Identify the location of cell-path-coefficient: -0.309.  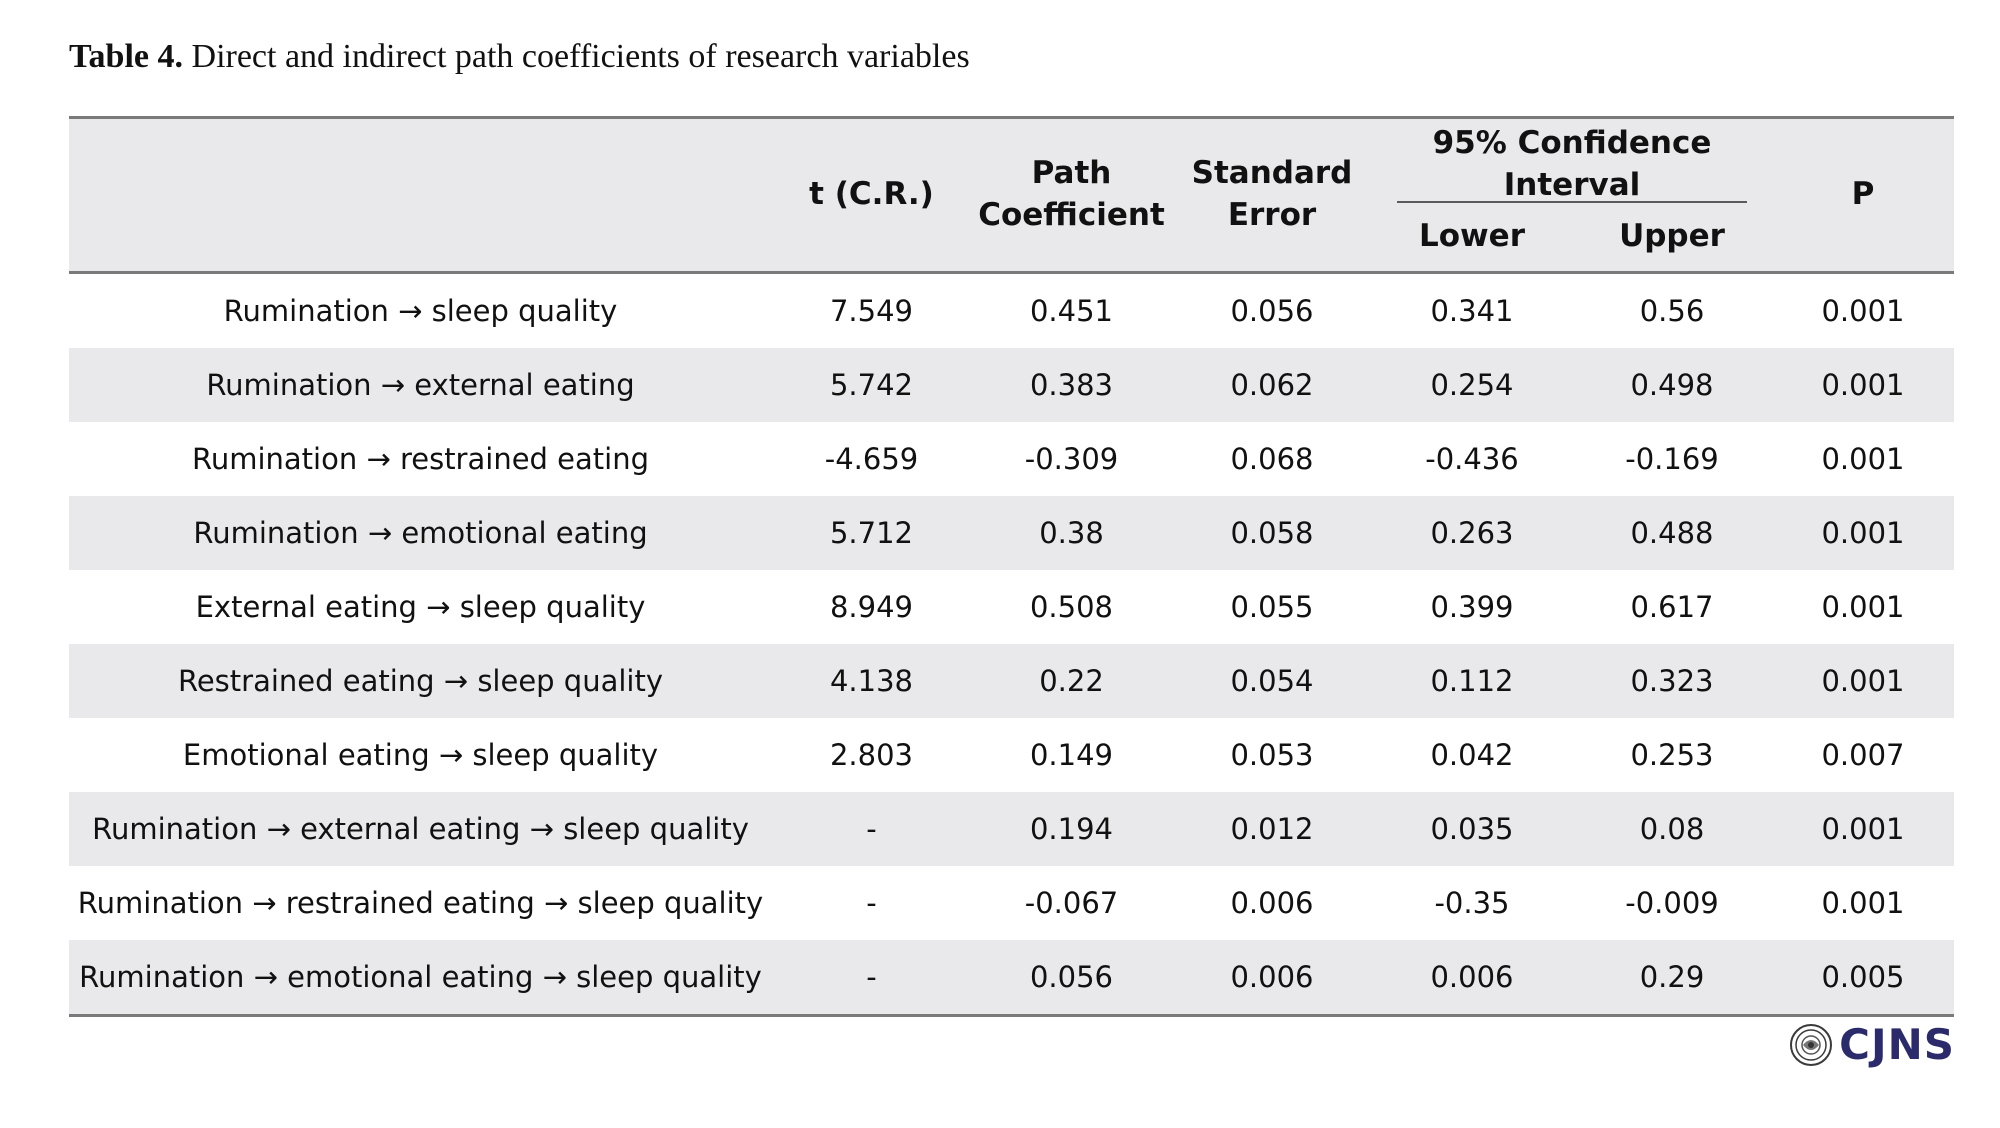
(1071, 458).